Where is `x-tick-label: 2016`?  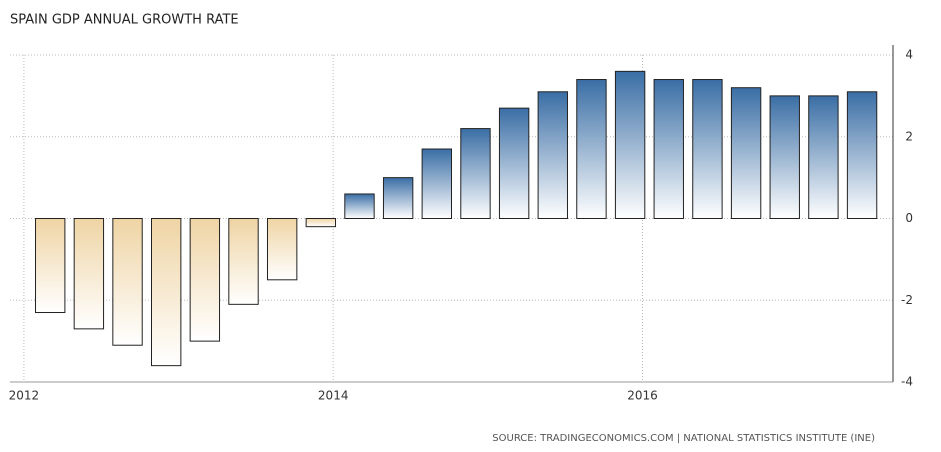 x-tick-label: 2016 is located at coordinates (642, 396).